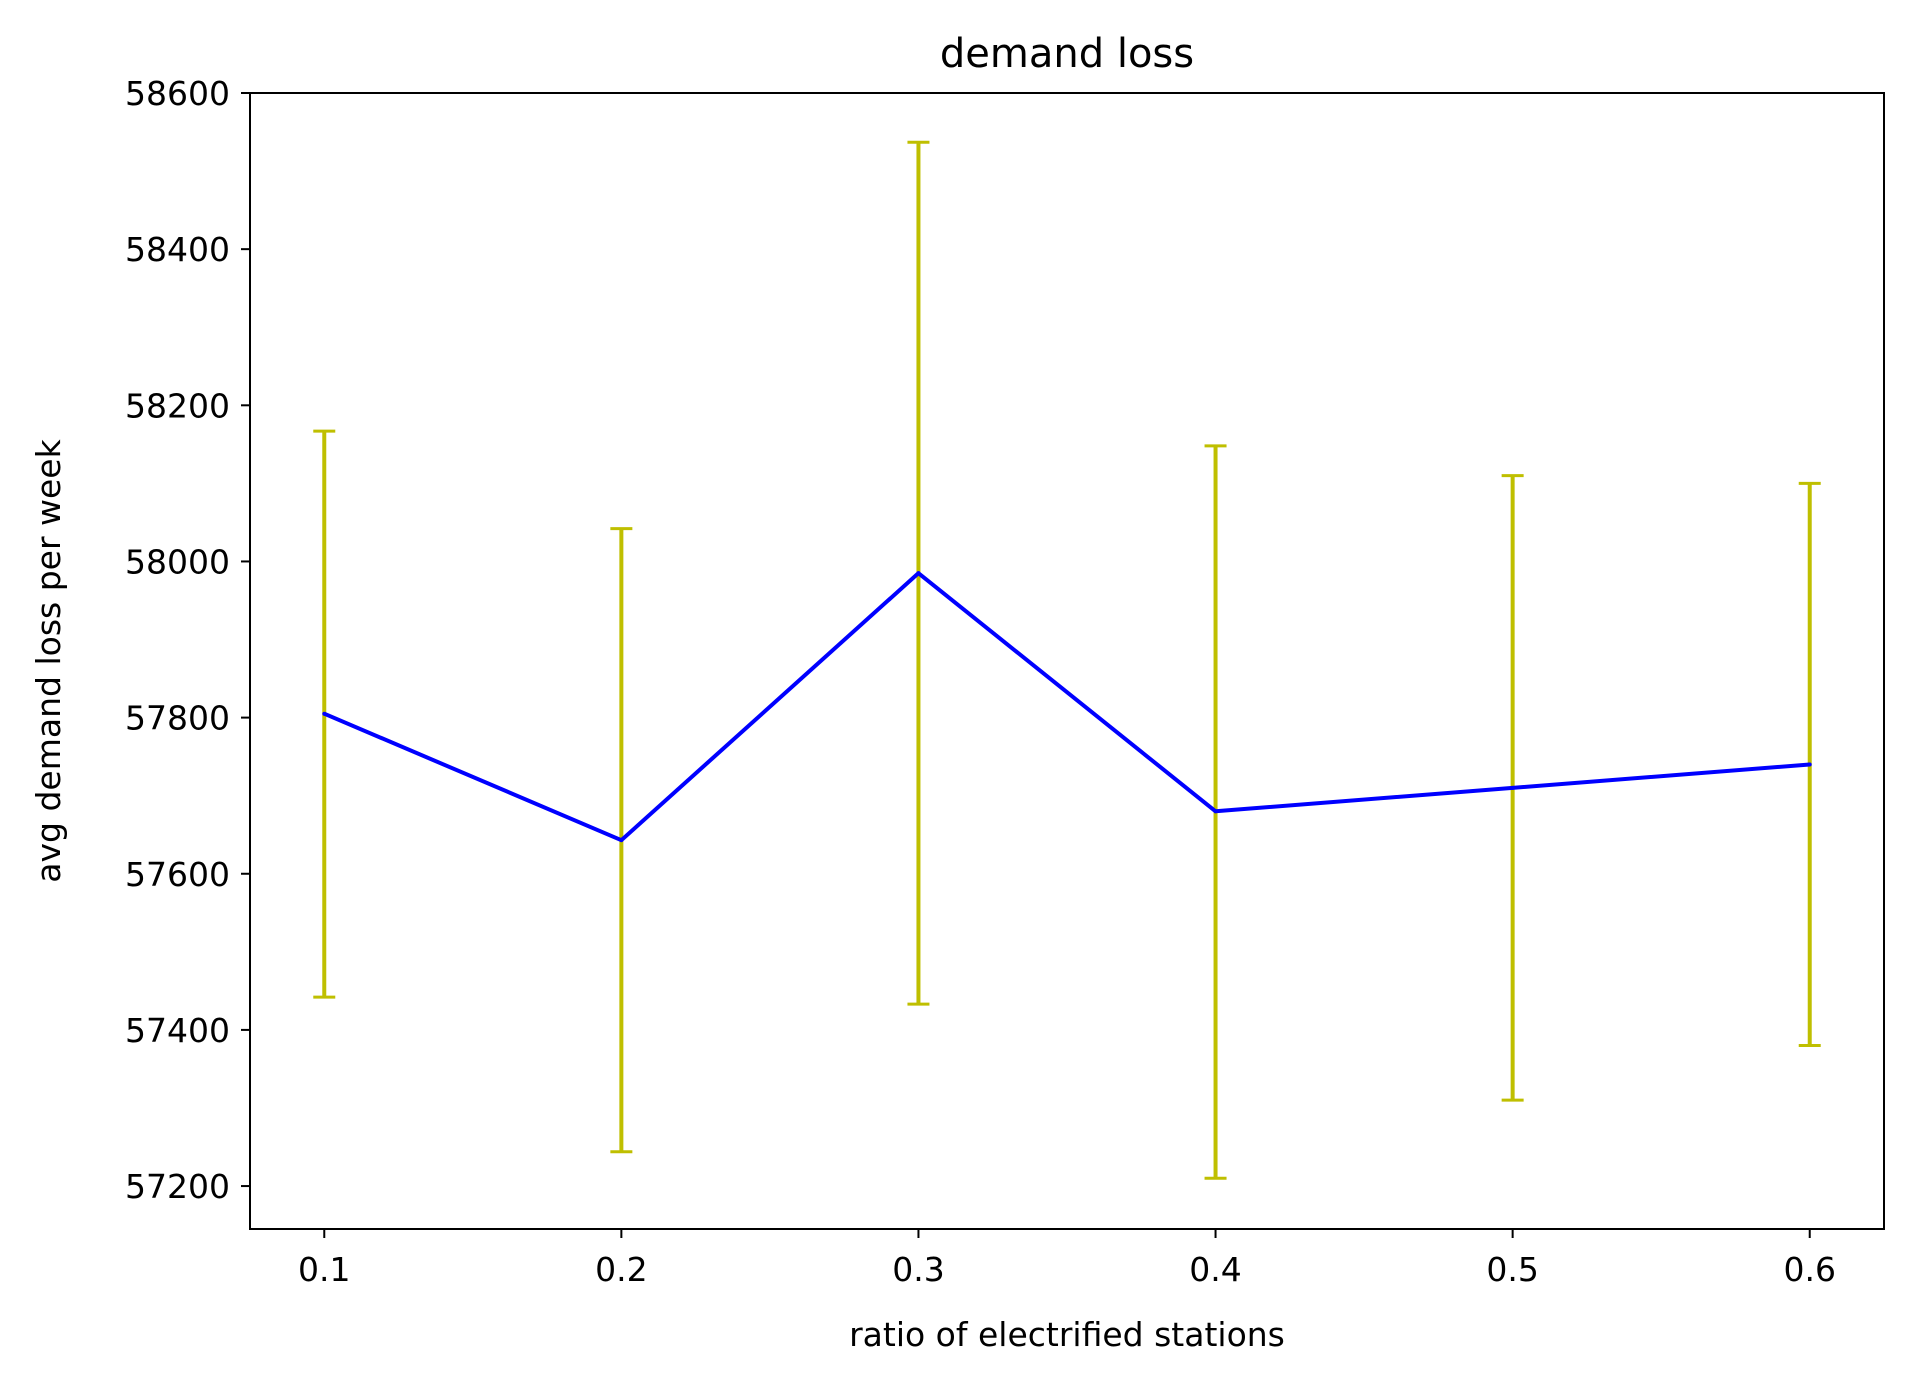  Describe the element at coordinates (324, 1269) in the screenshot. I see `x-tick-label: 0.1` at that location.